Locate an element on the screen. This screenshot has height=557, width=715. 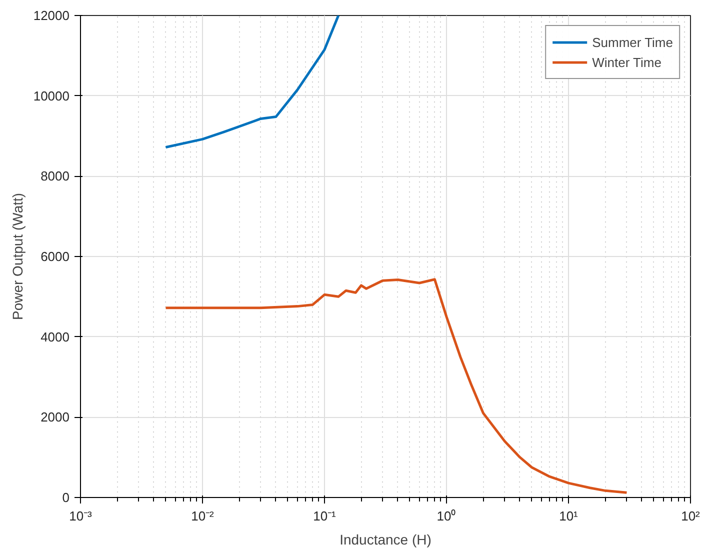
y-tick-label: 10000 is located at coordinates (51, 96).